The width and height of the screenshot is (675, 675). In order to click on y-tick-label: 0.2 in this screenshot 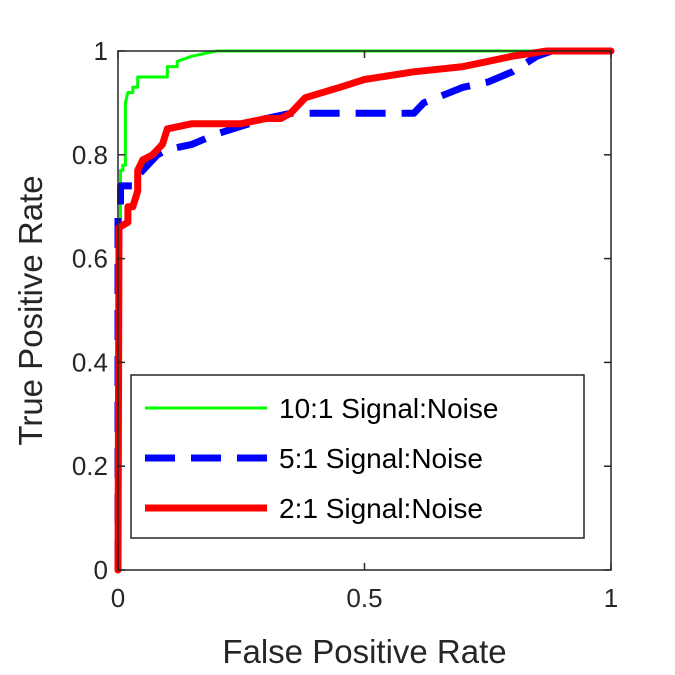, I will do `click(90, 466)`.